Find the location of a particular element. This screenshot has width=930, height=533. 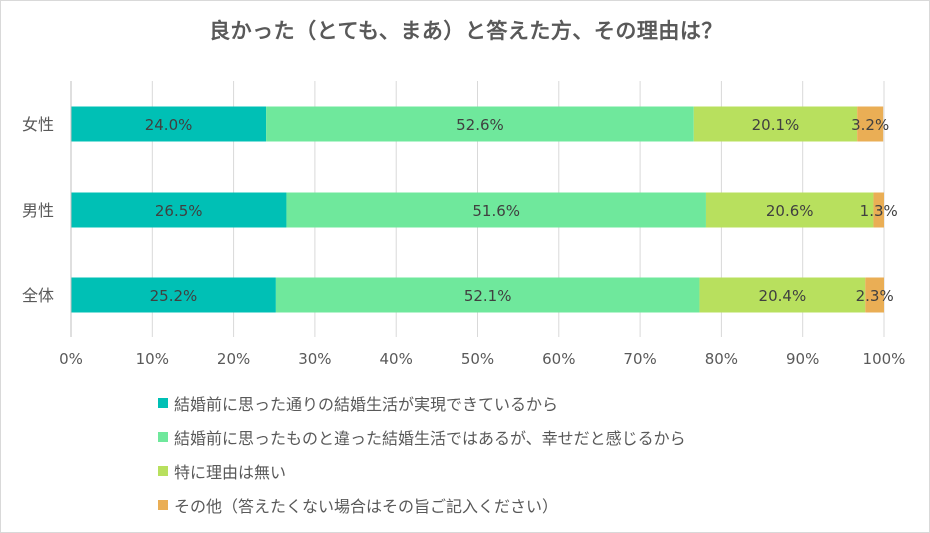

data-label: 25.2% is located at coordinates (174, 296).